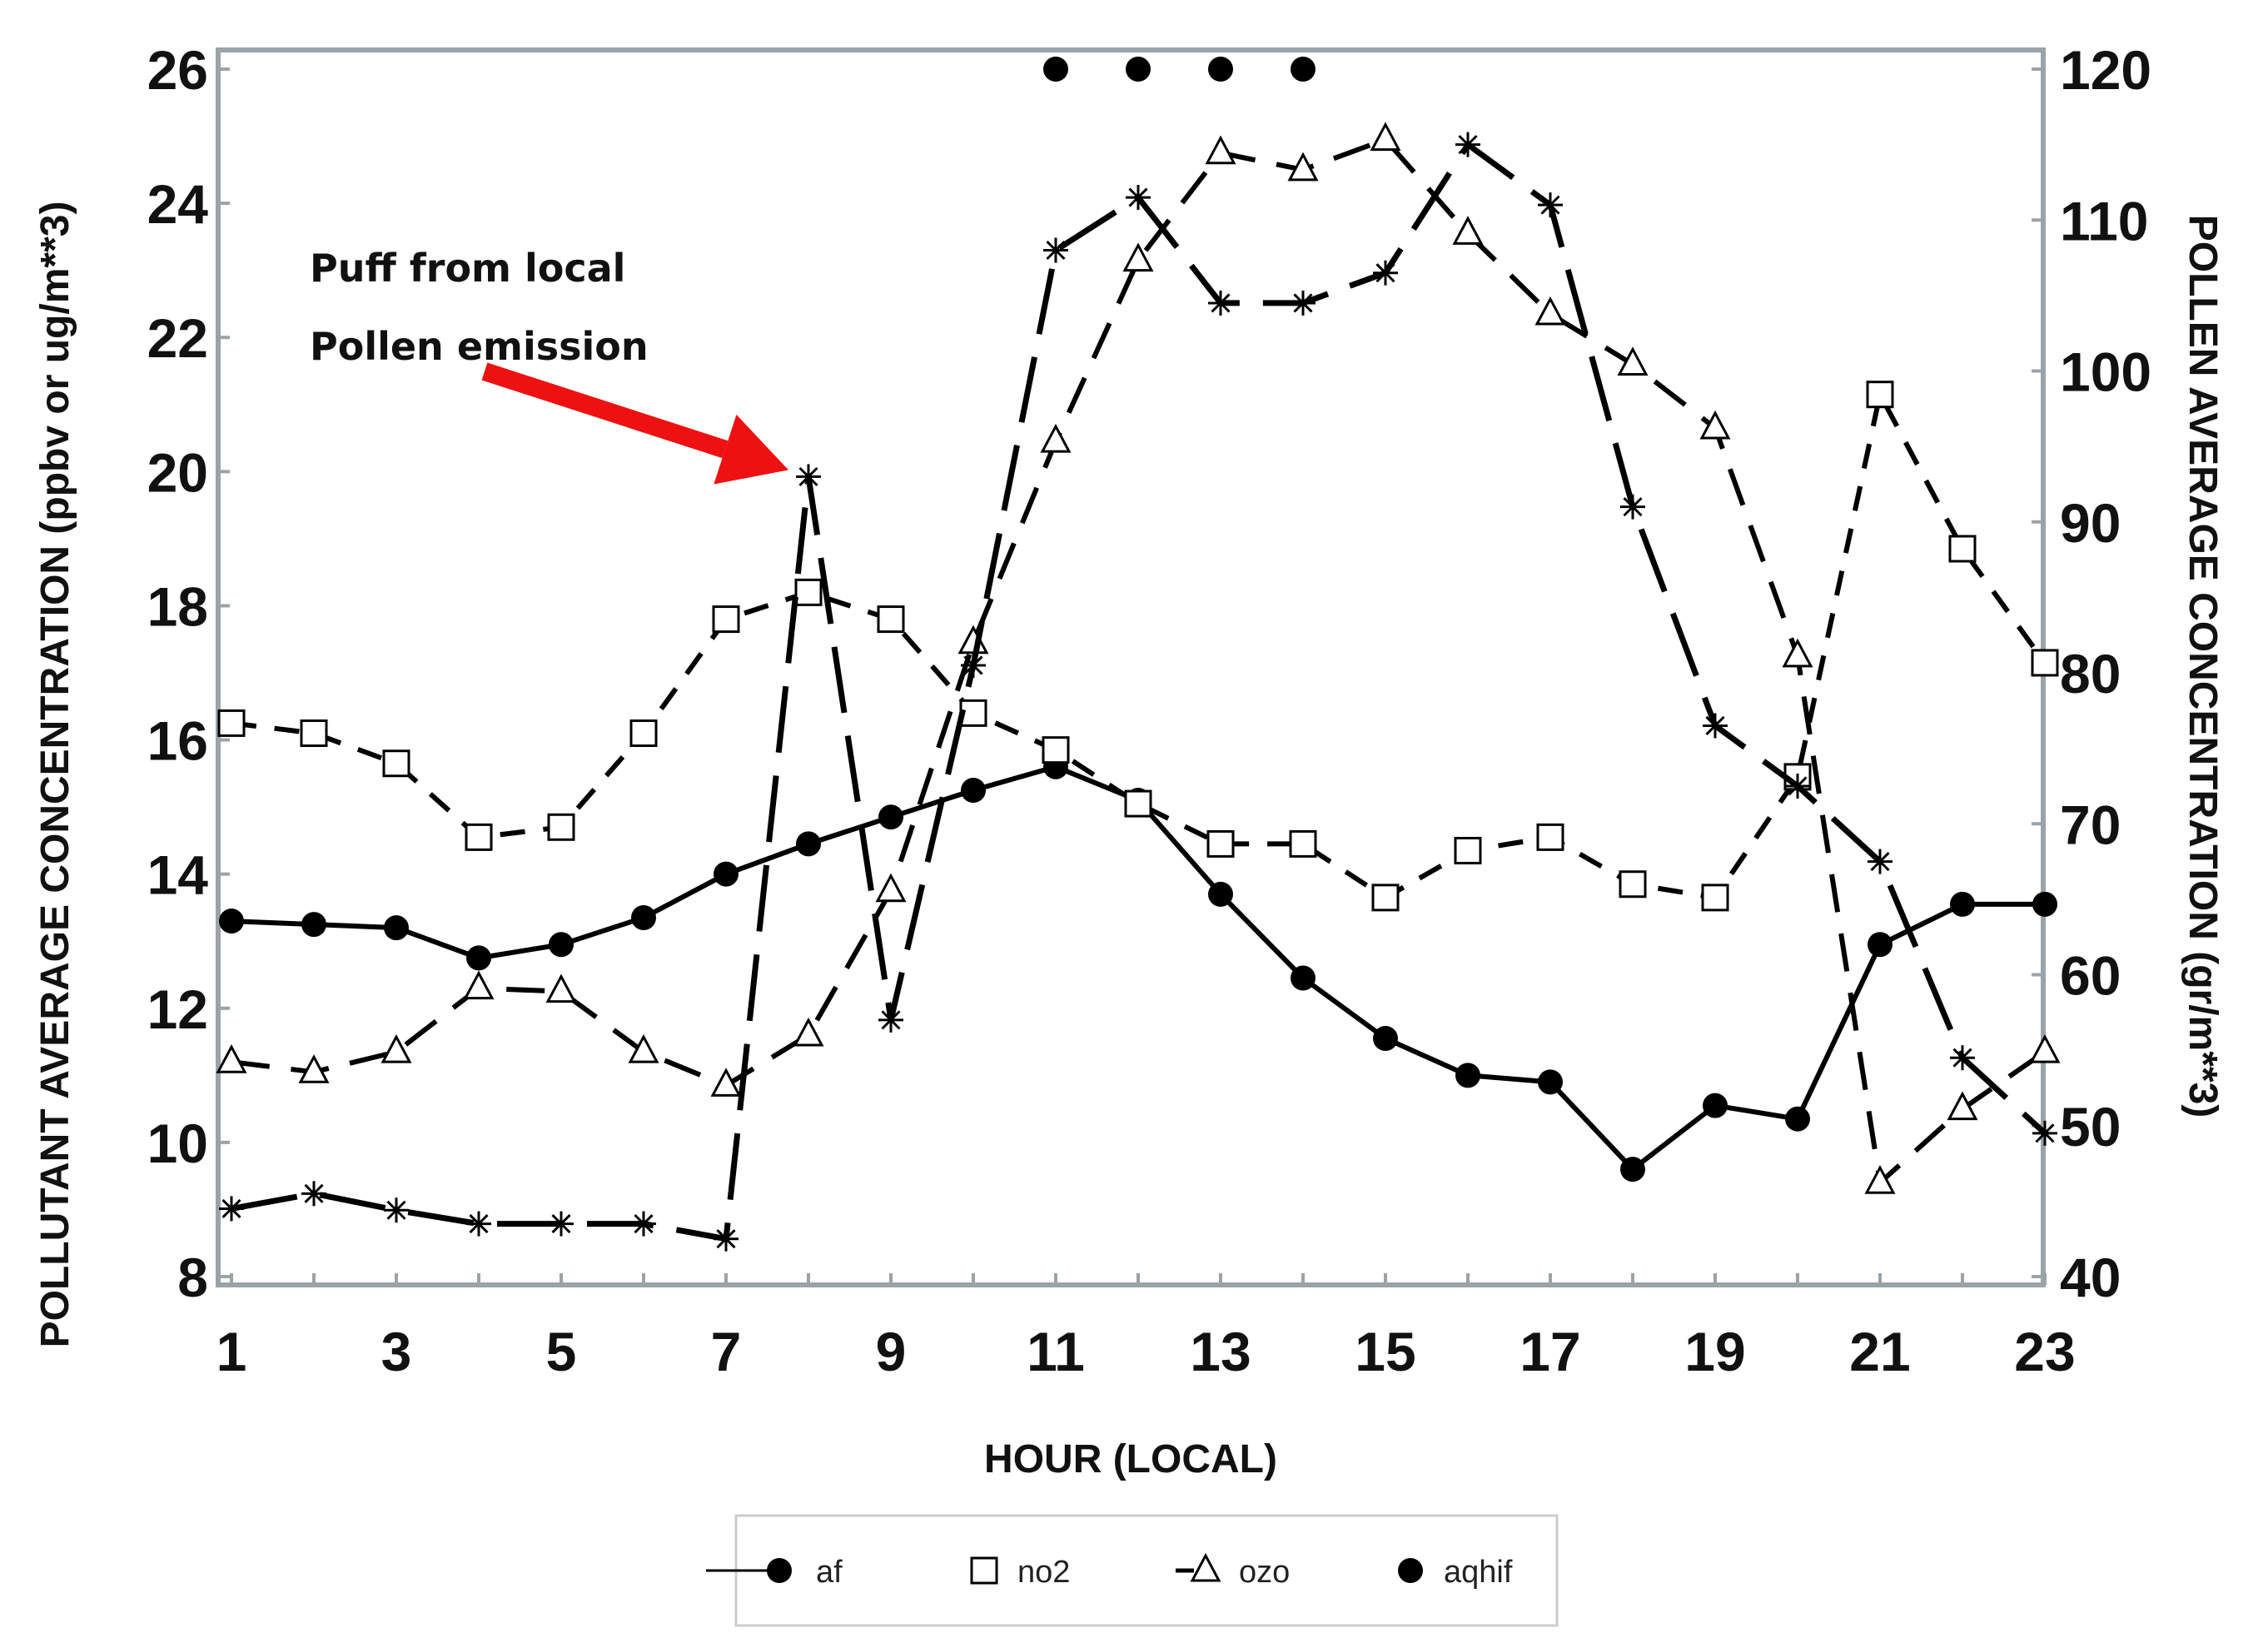 The width and height of the screenshot is (2268, 1633). Describe the element at coordinates (193, 1278) in the screenshot. I see `y-left-tick-label: 8` at that location.